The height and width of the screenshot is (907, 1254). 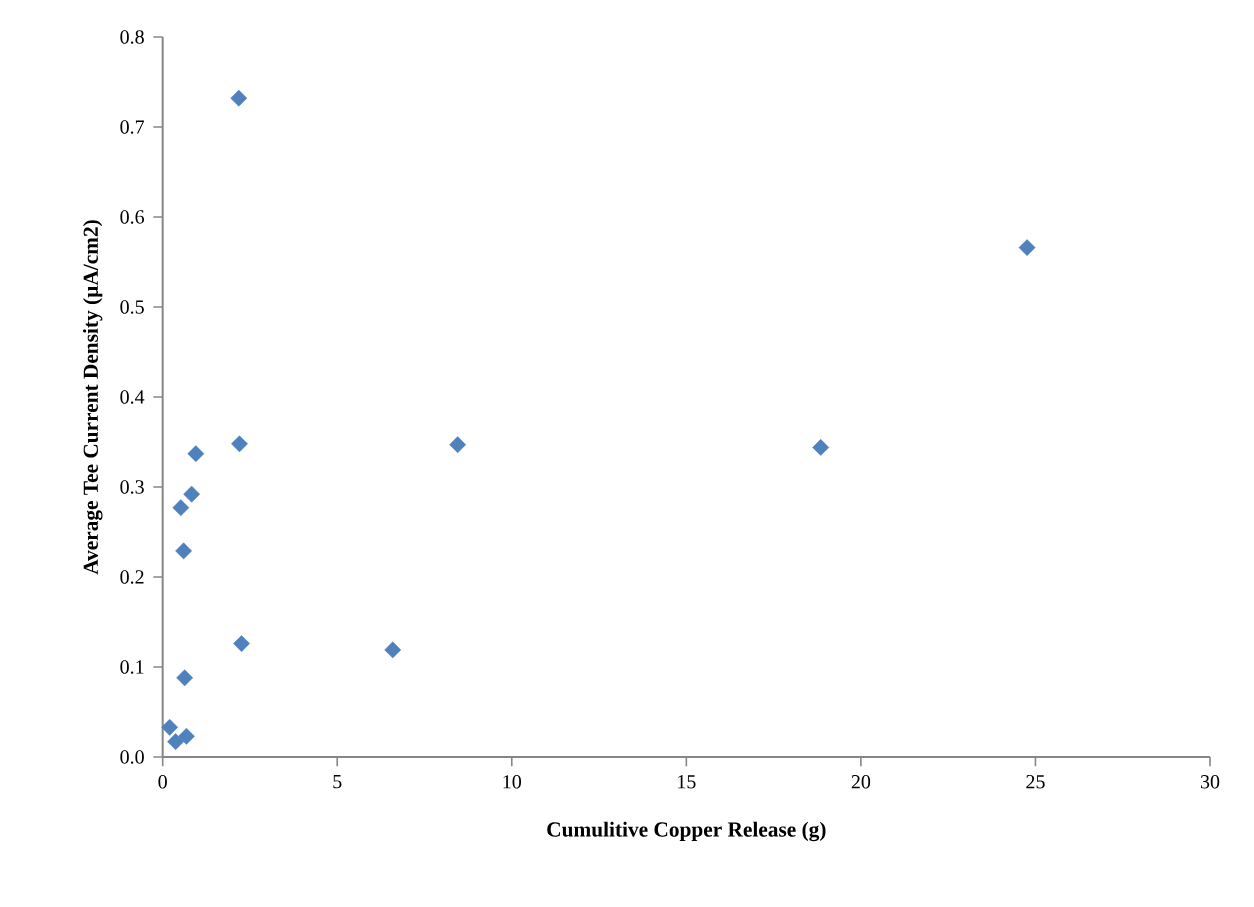 What do you see at coordinates (132, 217) in the screenshot?
I see `y-tick-label: 0.6` at bounding box center [132, 217].